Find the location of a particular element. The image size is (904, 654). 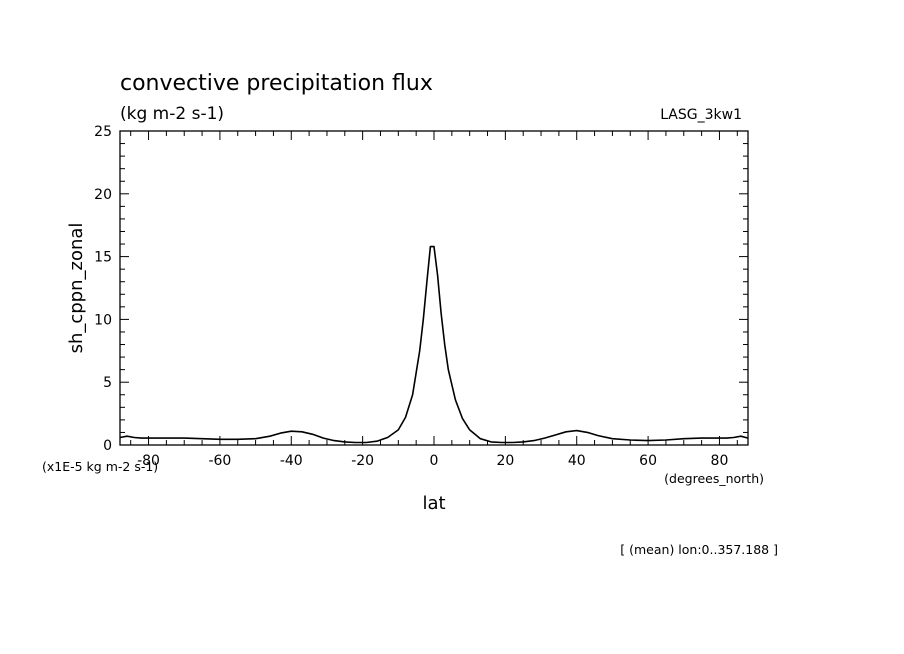

footnote: [ (mean) lon:0..357.188 ] is located at coordinates (699, 549).